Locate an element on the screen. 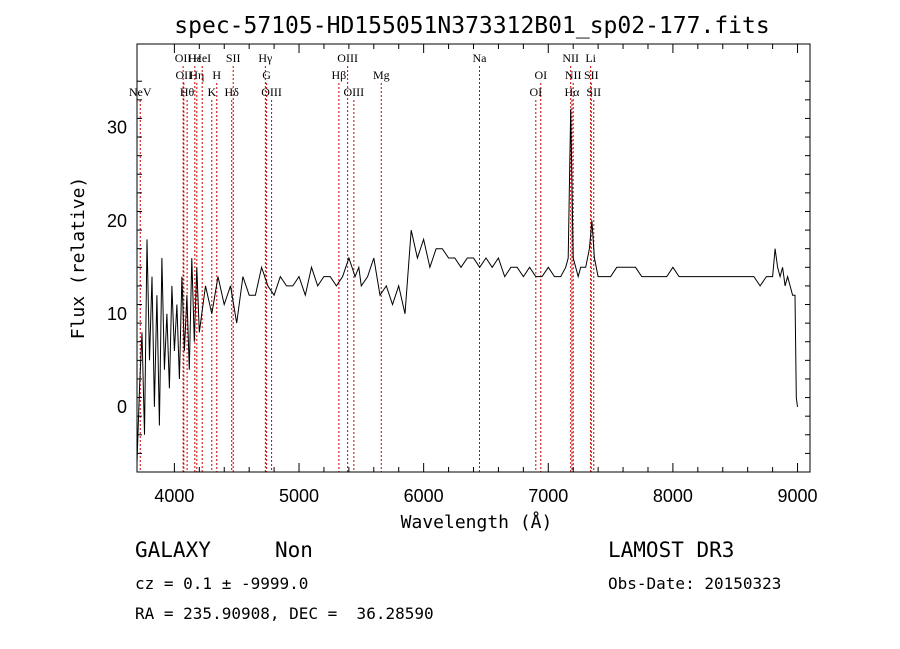 Image resolution: width=900 pixels, height=649 pixels. marker-label: H is located at coordinates (216, 75).